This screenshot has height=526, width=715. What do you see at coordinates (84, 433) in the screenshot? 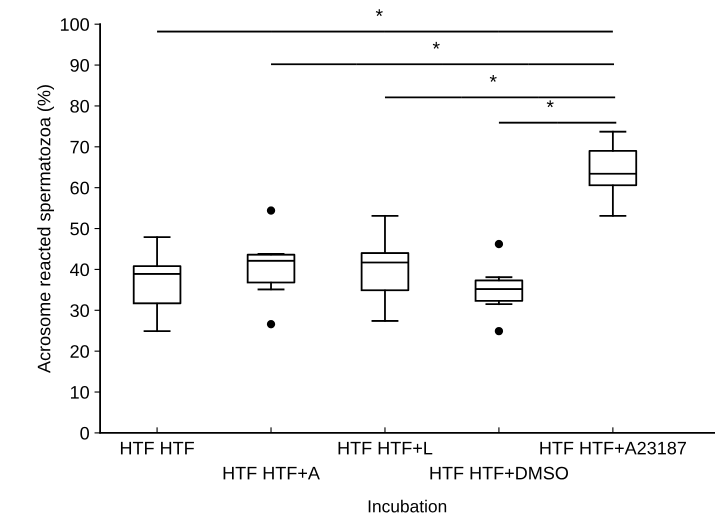
I see `y-tick-label: 0` at bounding box center [84, 433].